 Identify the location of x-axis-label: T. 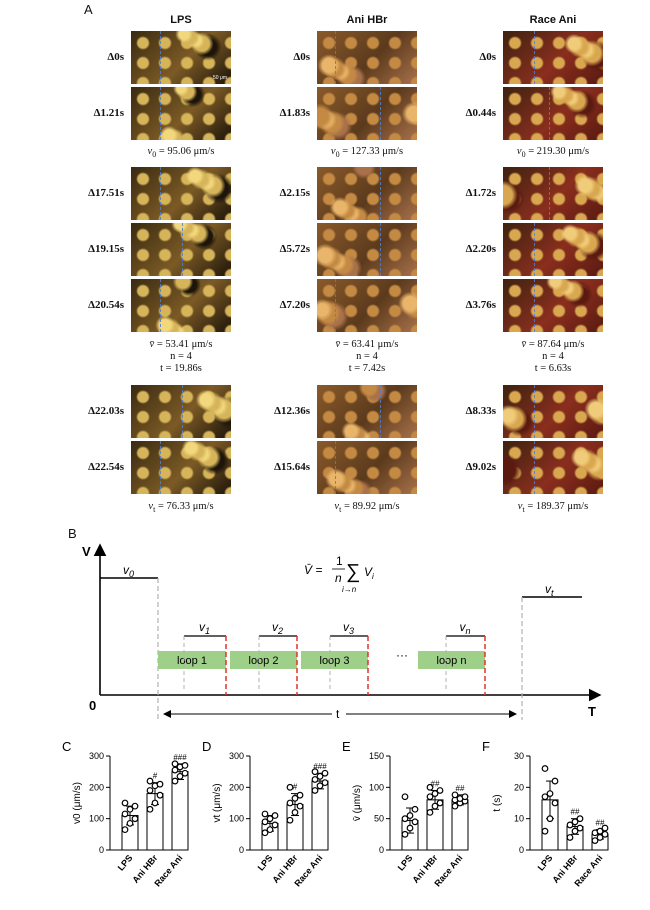
(592, 711).